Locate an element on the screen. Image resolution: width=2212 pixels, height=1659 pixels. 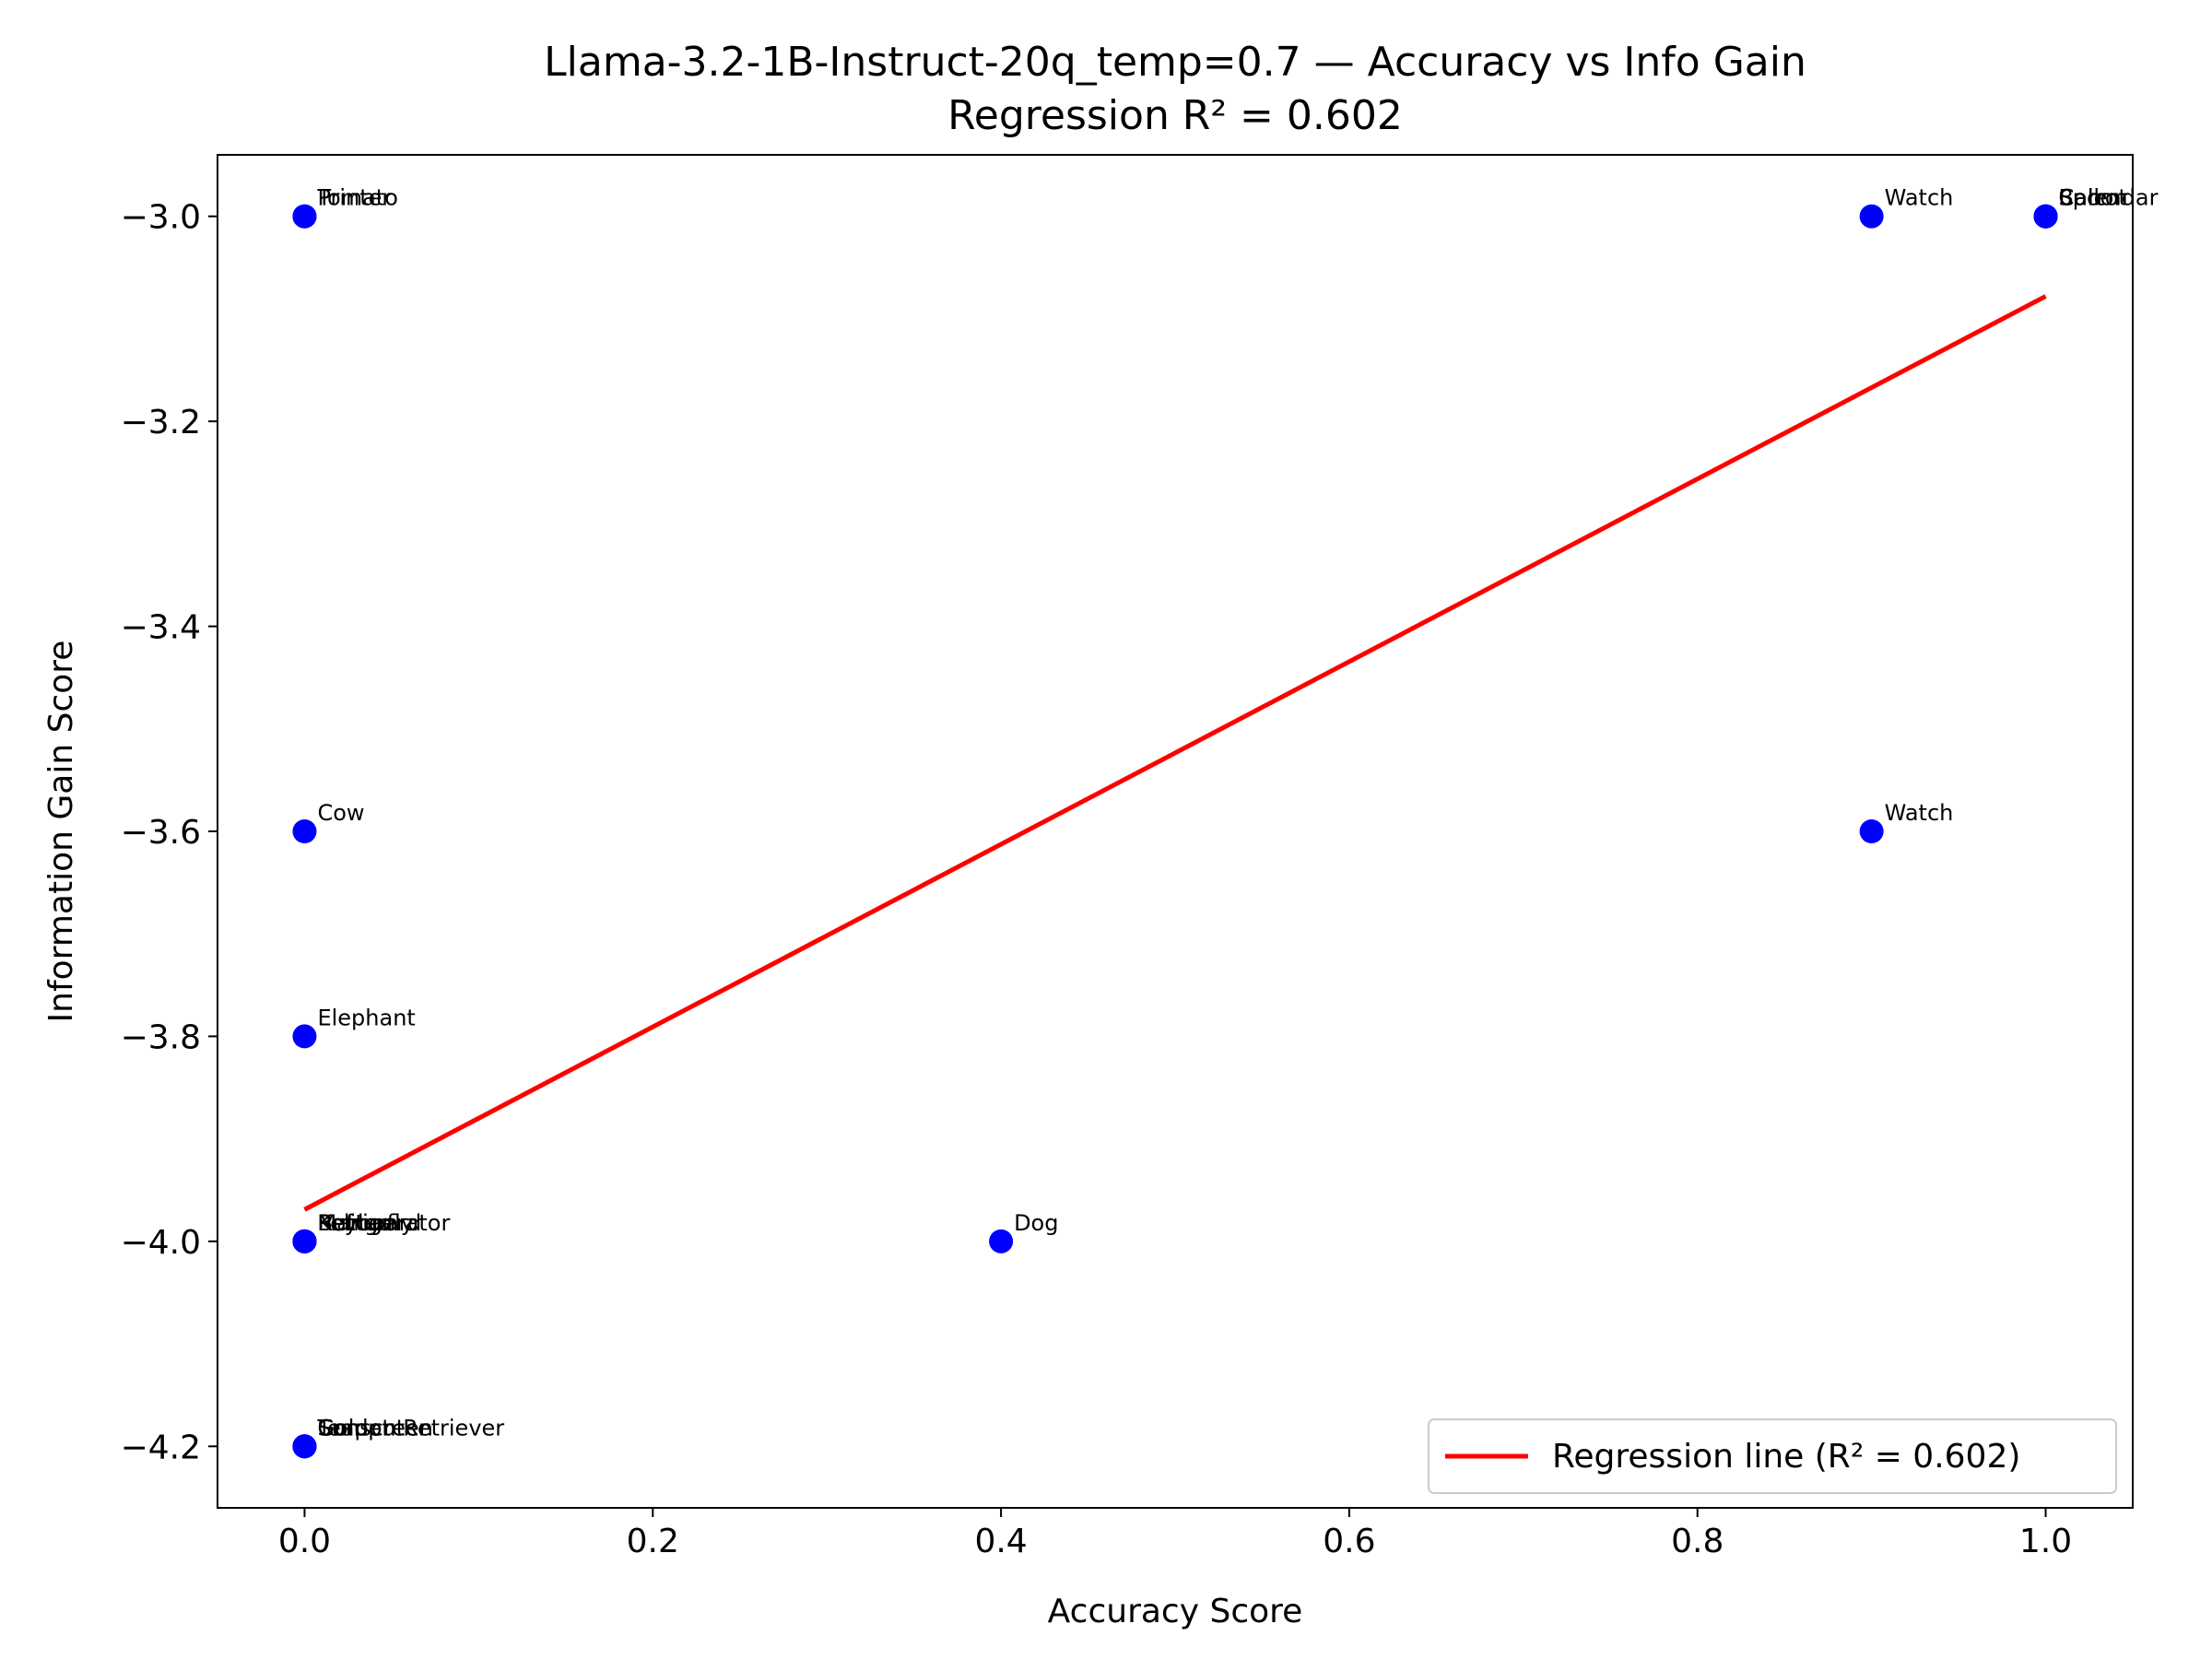
data-point-label: Butterfly is located at coordinates (365, 1223).